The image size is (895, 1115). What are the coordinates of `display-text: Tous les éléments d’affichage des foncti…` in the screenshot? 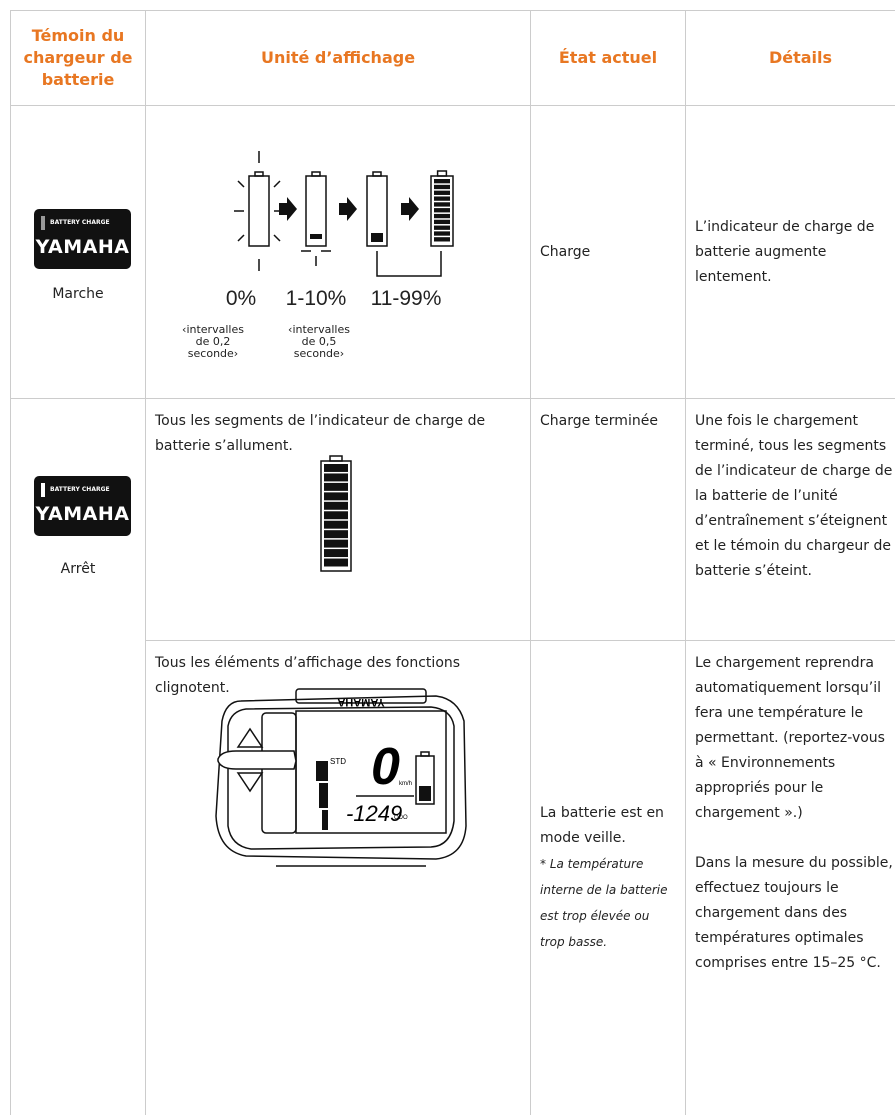 It's located at (308, 675).